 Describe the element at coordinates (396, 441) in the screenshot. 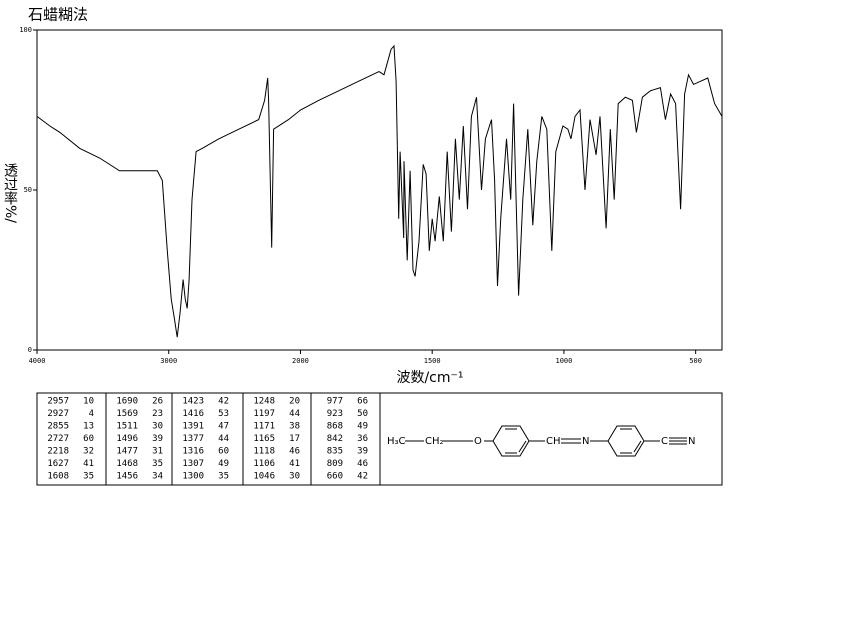

I see `atom-label: H₃C` at that location.